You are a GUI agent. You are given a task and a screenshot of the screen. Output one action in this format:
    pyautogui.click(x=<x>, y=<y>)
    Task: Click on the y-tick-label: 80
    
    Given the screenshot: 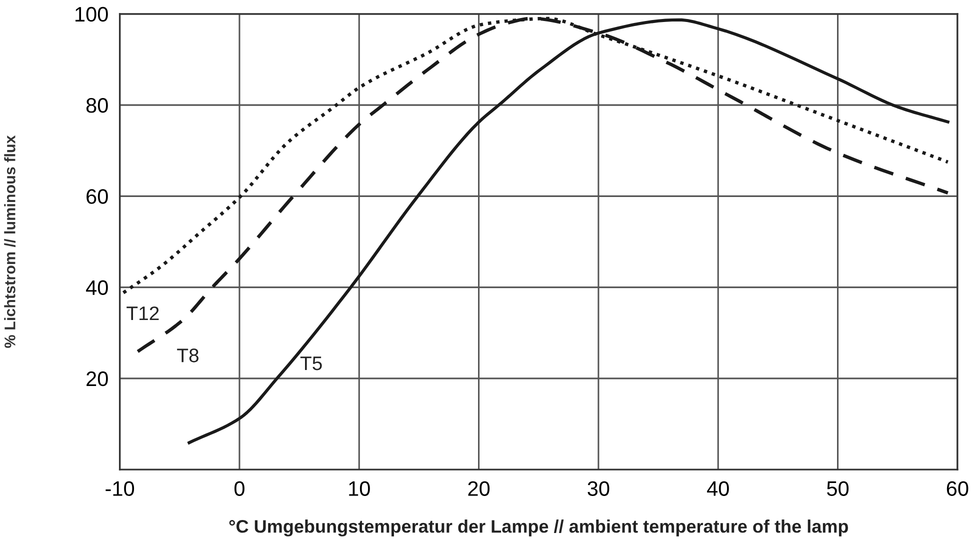 What is the action you would take?
    pyautogui.click(x=97, y=105)
    